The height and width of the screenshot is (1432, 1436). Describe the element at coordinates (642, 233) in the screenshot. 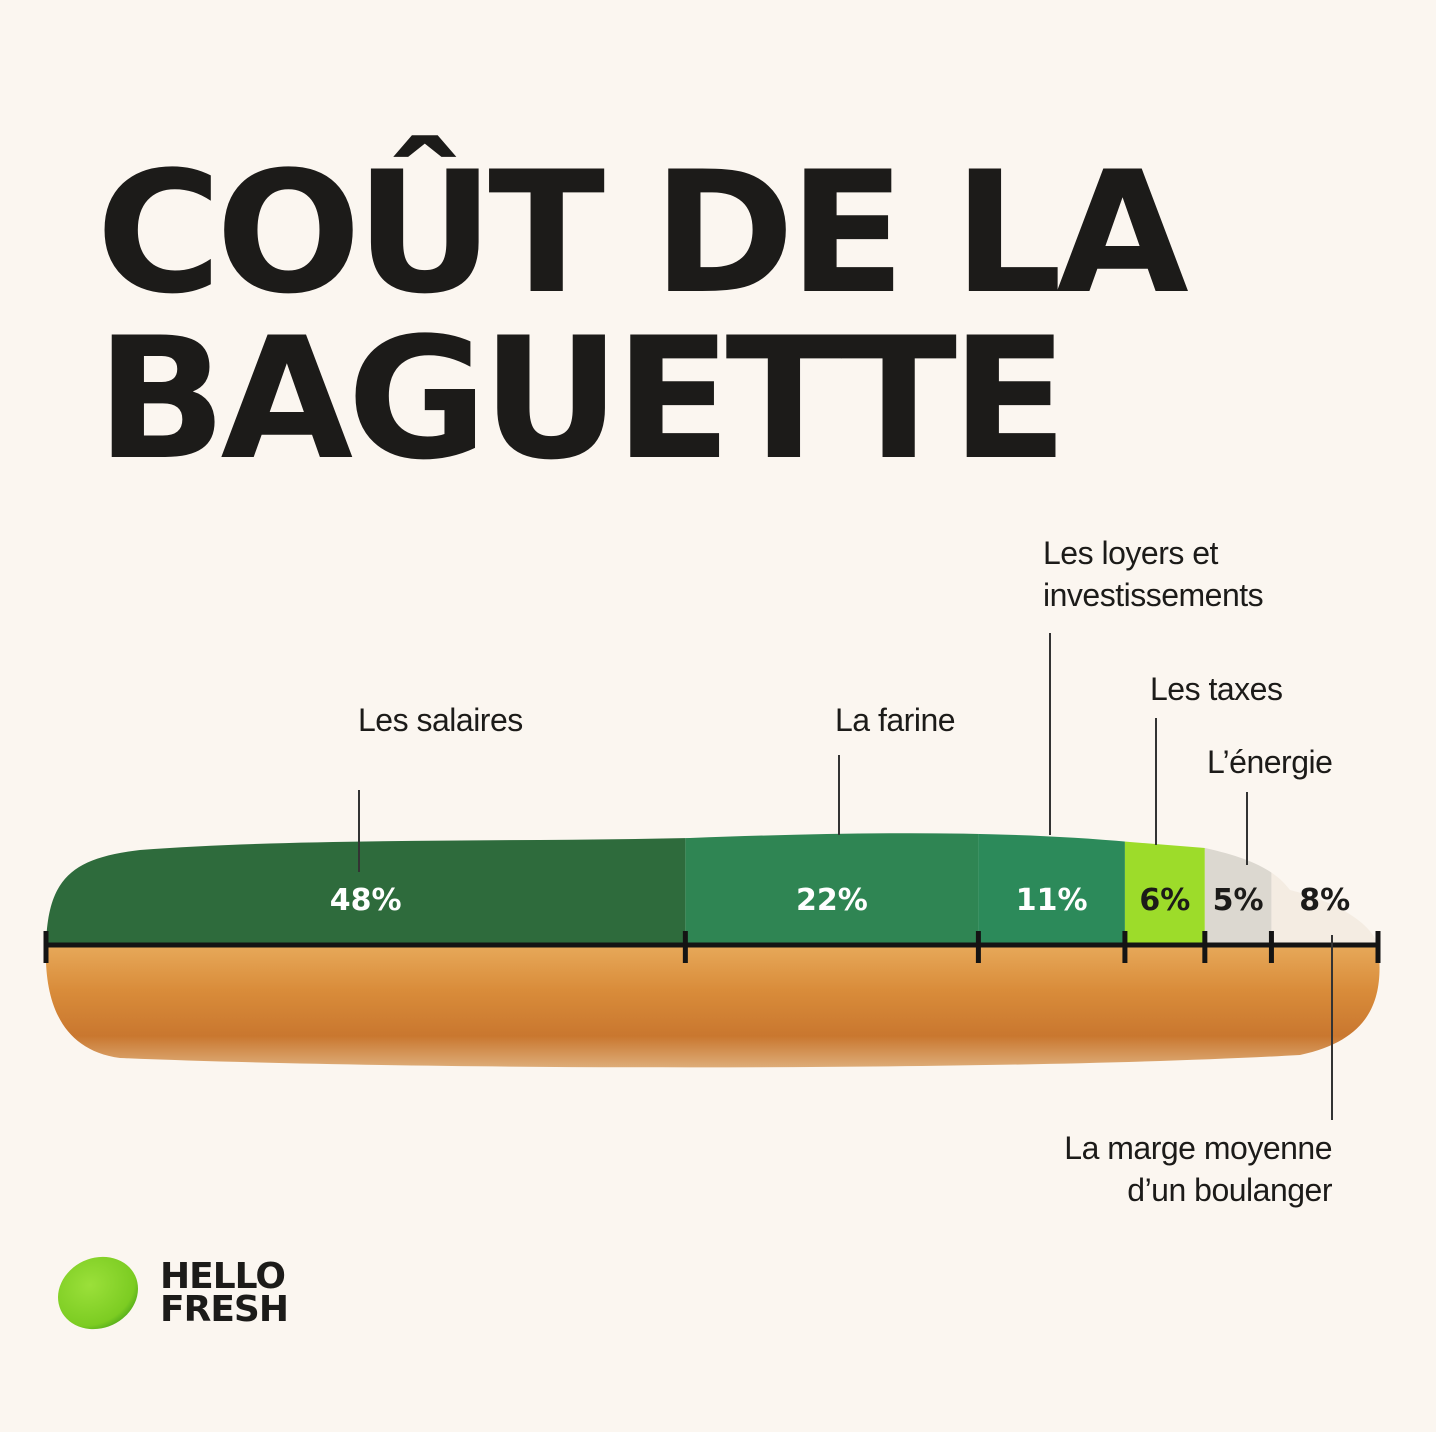

I see `title-line-1: COÛT DE LA` at that location.